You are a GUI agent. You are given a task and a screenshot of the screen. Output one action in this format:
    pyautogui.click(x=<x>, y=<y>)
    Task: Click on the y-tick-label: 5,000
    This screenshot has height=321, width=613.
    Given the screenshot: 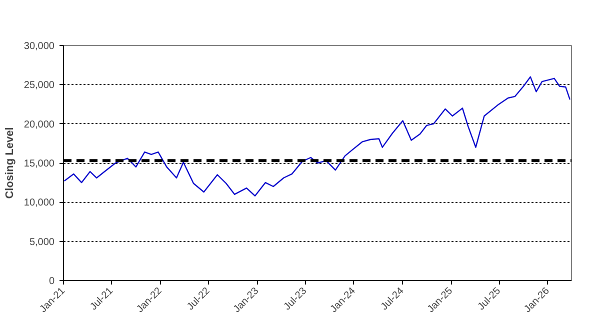 What is the action you would take?
    pyautogui.click(x=42, y=242)
    